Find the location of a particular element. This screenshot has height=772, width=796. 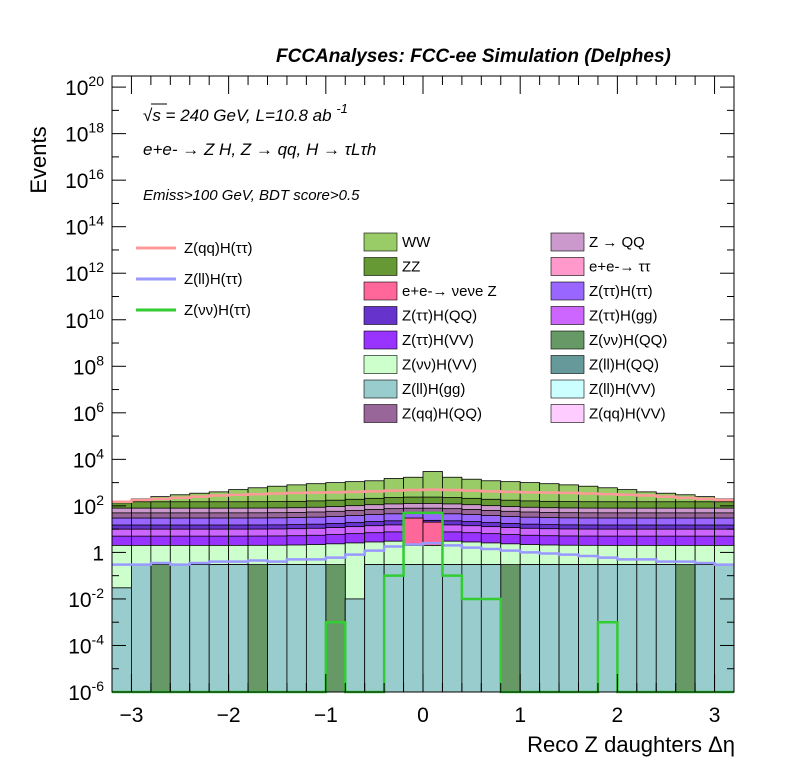

y-tick-label: 10⁻⁶ is located at coordinates (86, 691).